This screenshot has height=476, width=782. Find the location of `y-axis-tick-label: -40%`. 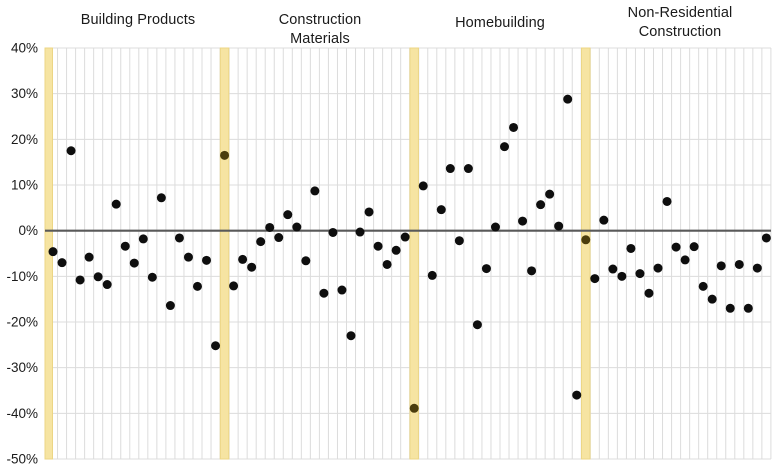

y-axis-tick-label: -40% is located at coordinates (22, 413).